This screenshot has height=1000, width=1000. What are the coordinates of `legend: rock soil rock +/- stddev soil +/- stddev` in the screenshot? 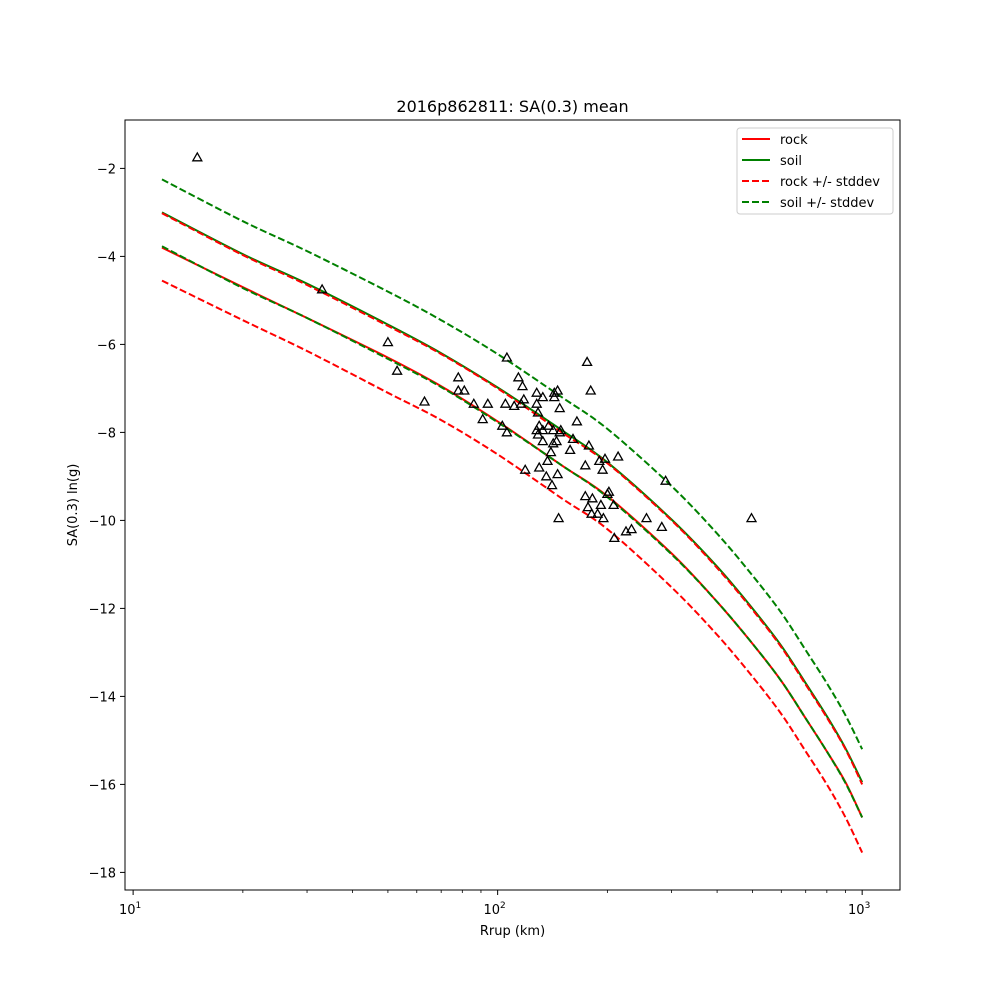 It's located at (815, 171).